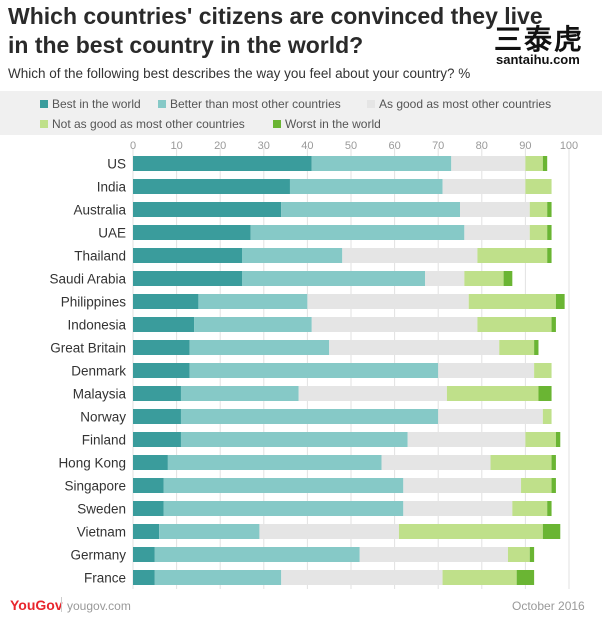  Describe the element at coordinates (482, 146) in the screenshot. I see `x-tick-label: 80` at that location.